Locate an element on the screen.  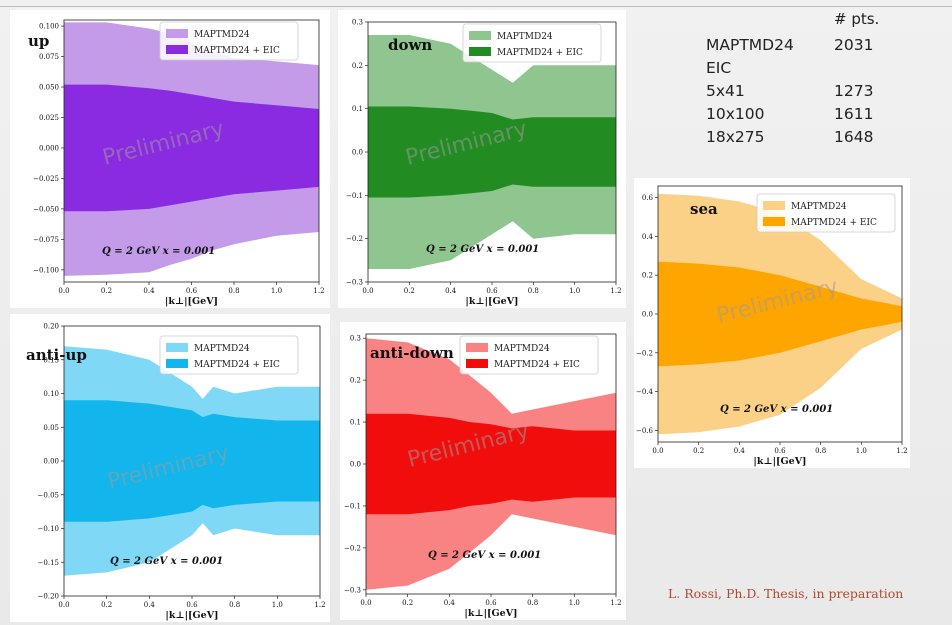
y-tick-label: −0.10 is located at coordinates (48, 529).